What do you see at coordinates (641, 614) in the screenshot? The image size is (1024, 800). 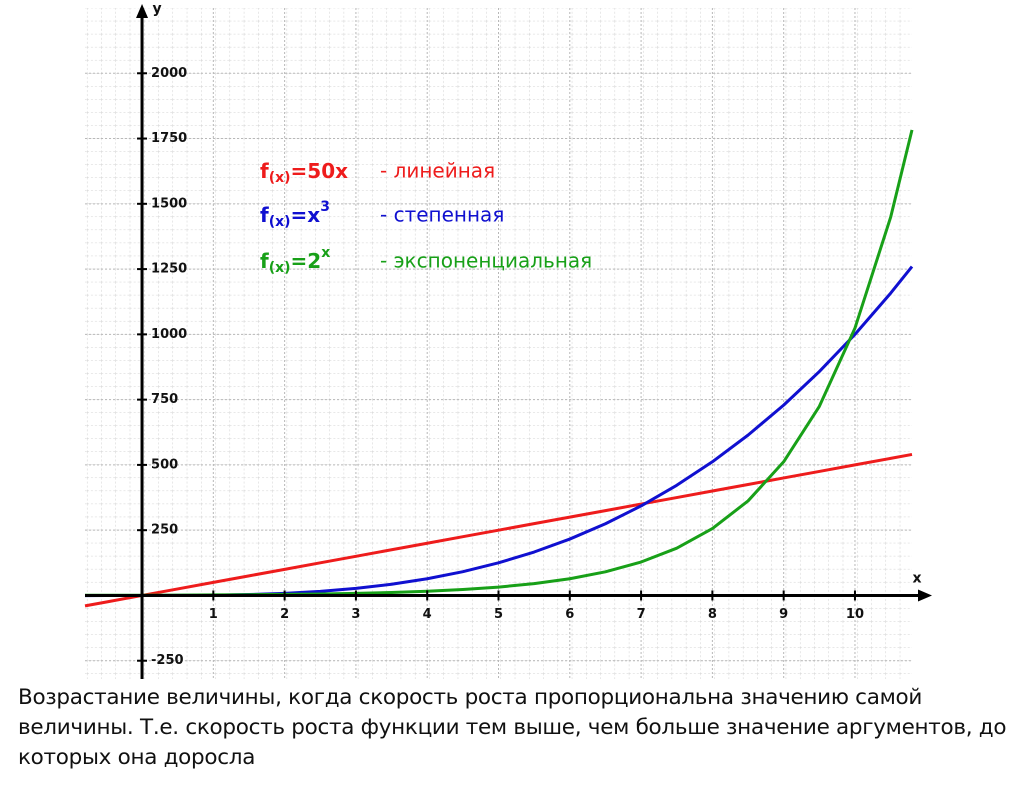 I see `x-tick-label: 7` at bounding box center [641, 614].